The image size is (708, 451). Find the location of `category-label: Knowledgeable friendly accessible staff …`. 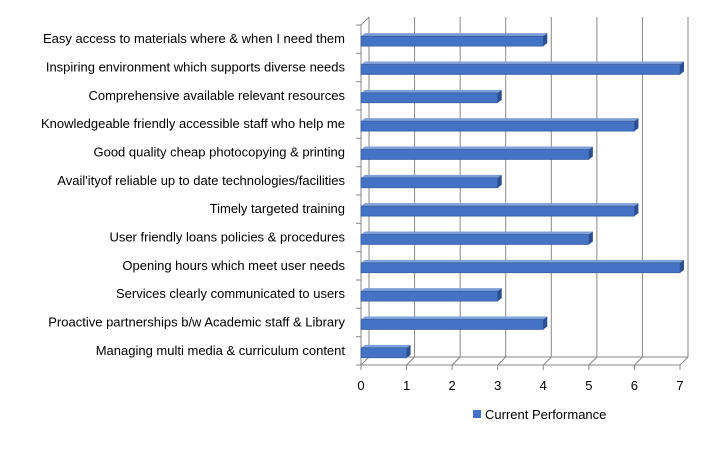

category-label: Knowledgeable friendly accessible staff … is located at coordinates (193, 123).